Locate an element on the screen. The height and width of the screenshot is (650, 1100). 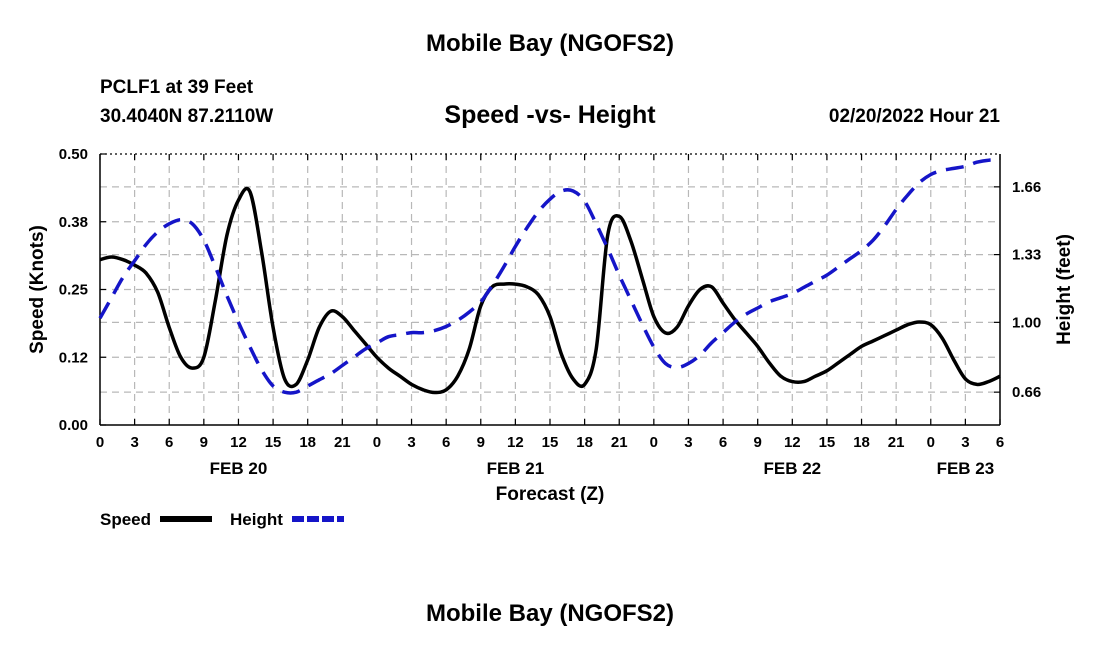
forecast-datetime: 02/20/2022 Hour 21 is located at coordinates (914, 116).